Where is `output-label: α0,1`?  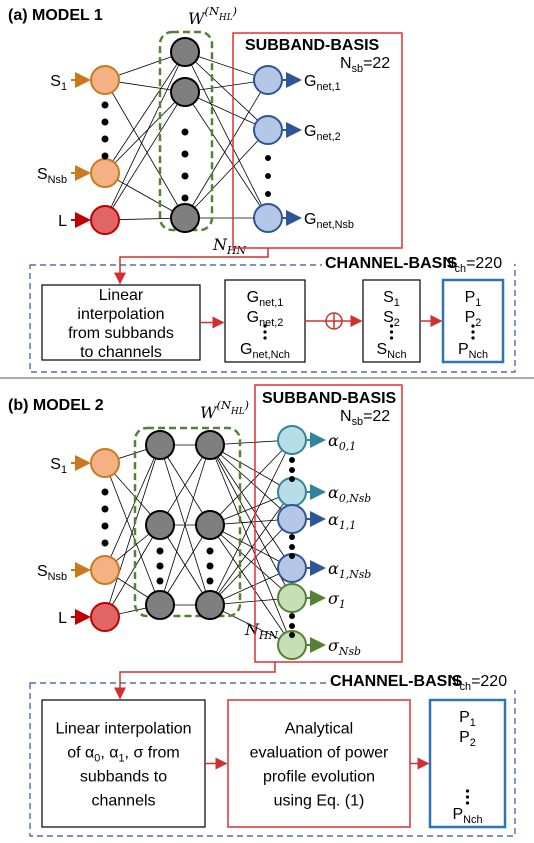 output-label: α0,1 is located at coordinates (342, 442).